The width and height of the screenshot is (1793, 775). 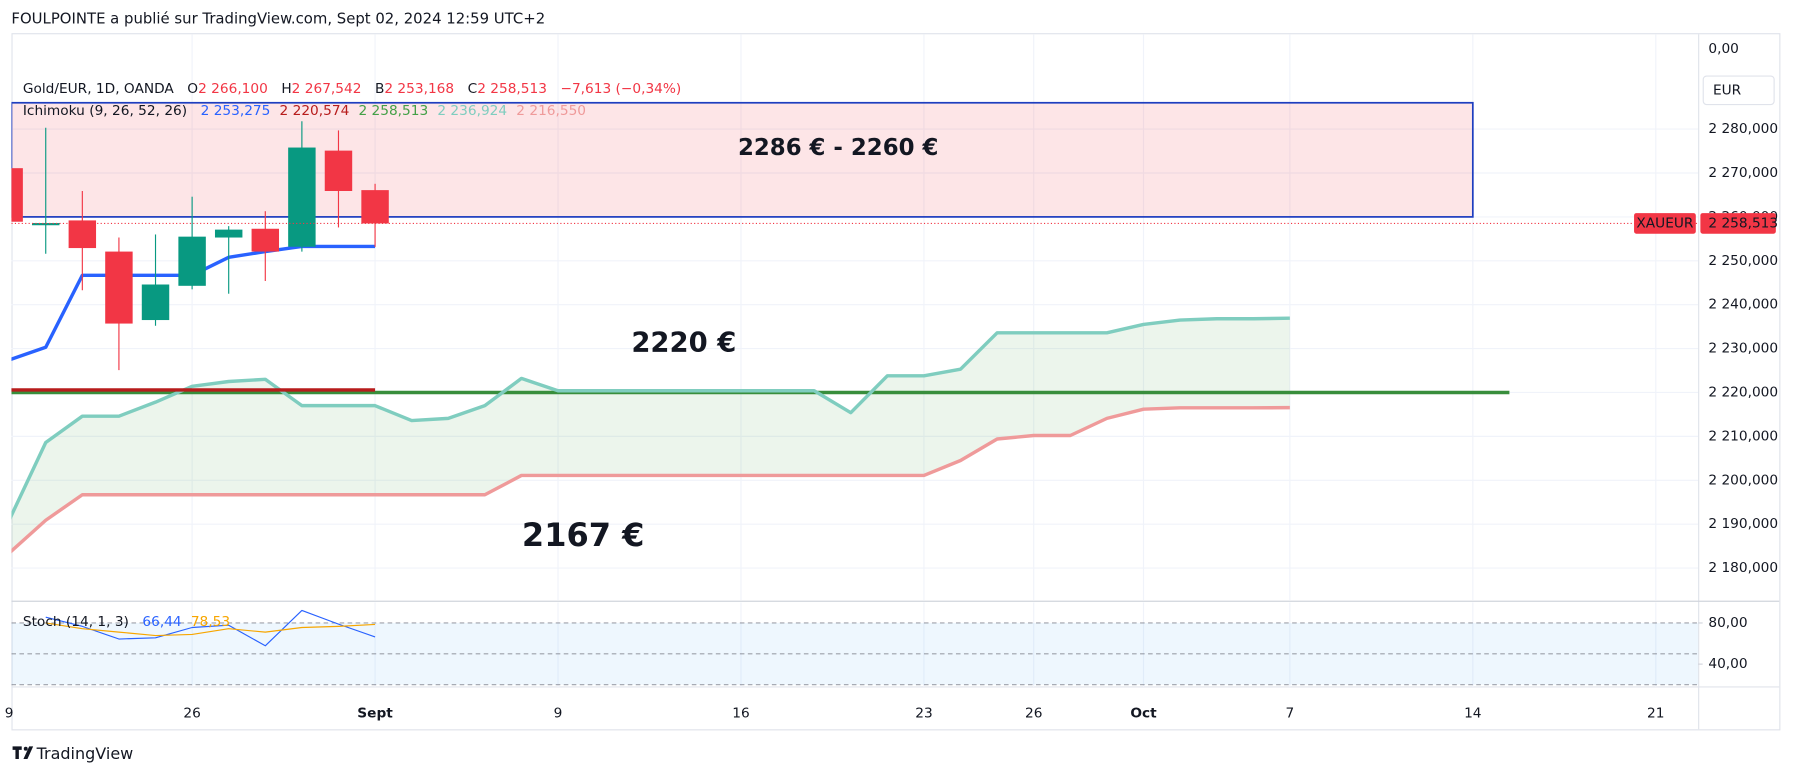 What do you see at coordinates (210, 622) in the screenshot?
I see `stoch-value: 78,53` at bounding box center [210, 622].